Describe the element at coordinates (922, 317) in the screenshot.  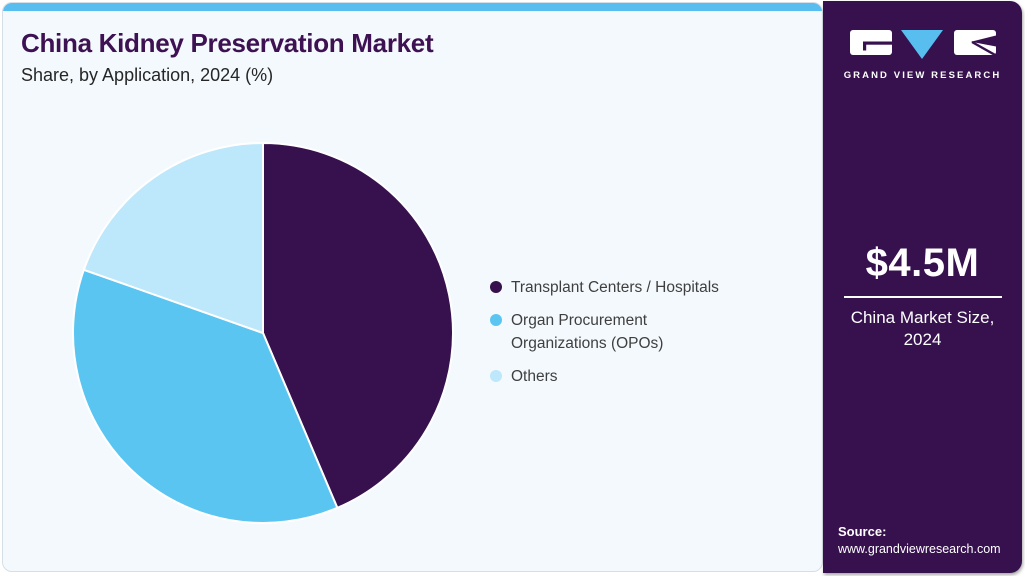
I see `market-size-label-line1: China Market Size,` at that location.